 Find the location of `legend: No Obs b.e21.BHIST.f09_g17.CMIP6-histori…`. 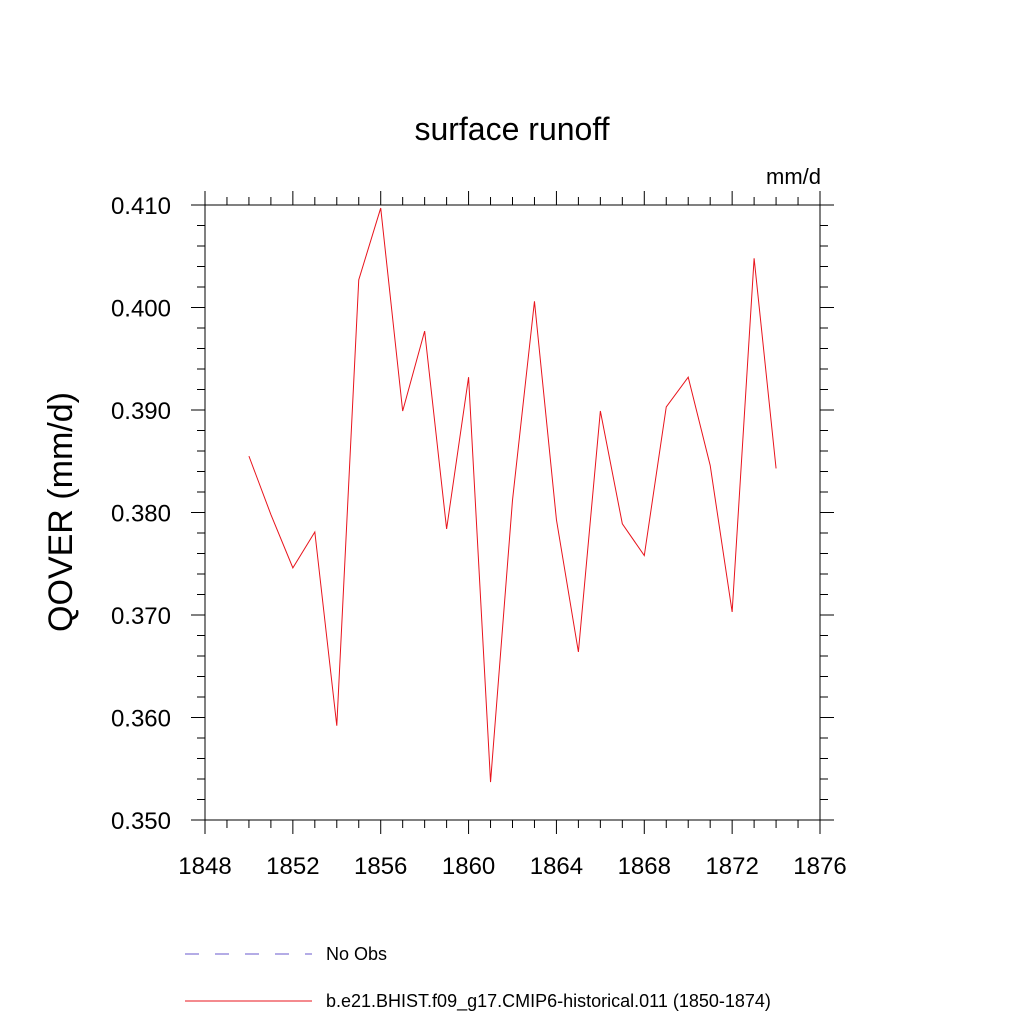

legend: No Obs b.e21.BHIST.f09_g17.CMIP6-histori… is located at coordinates (478, 978).